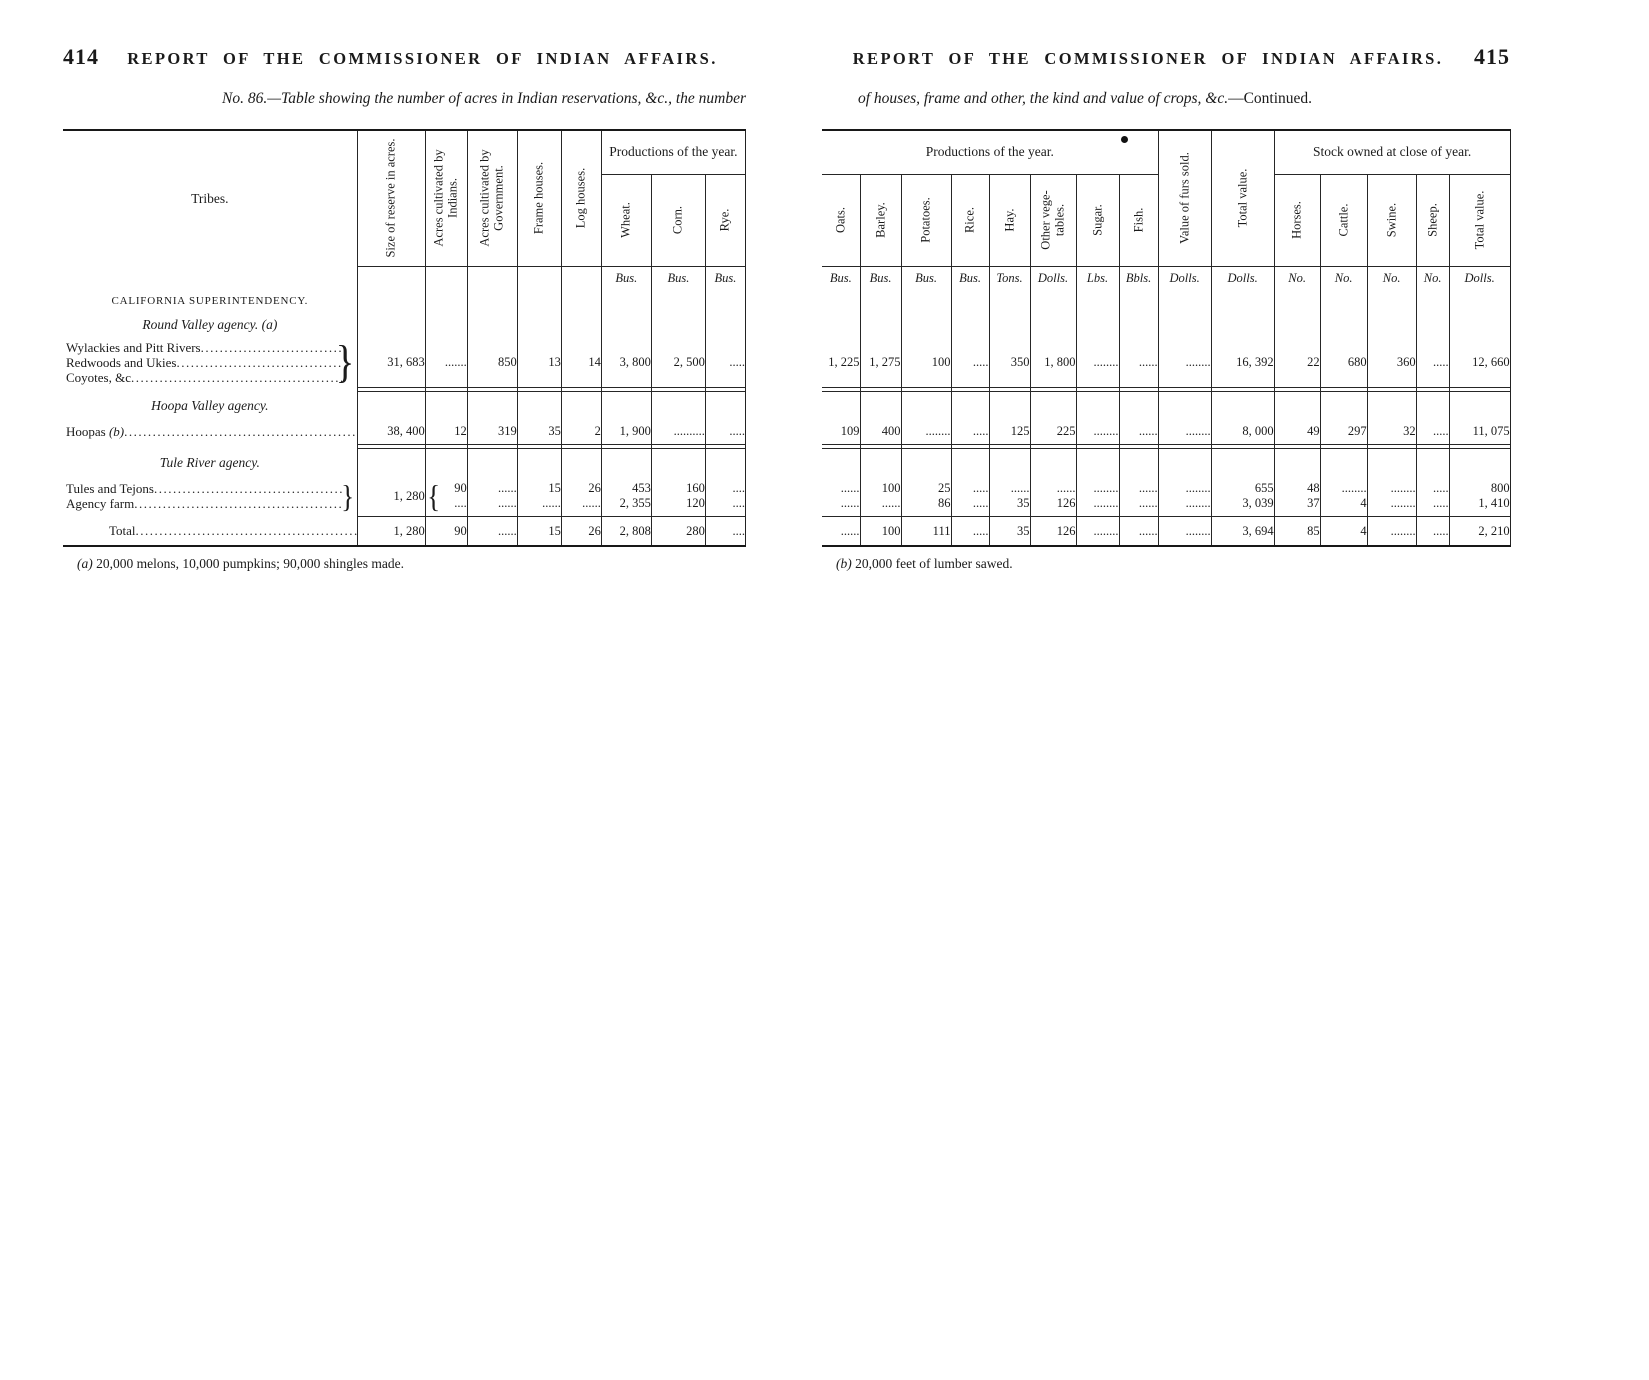 This screenshot has height=1380, width=1649. Describe the element at coordinates (1009, 278) in the screenshot. I see `unit: Tons.` at that location.